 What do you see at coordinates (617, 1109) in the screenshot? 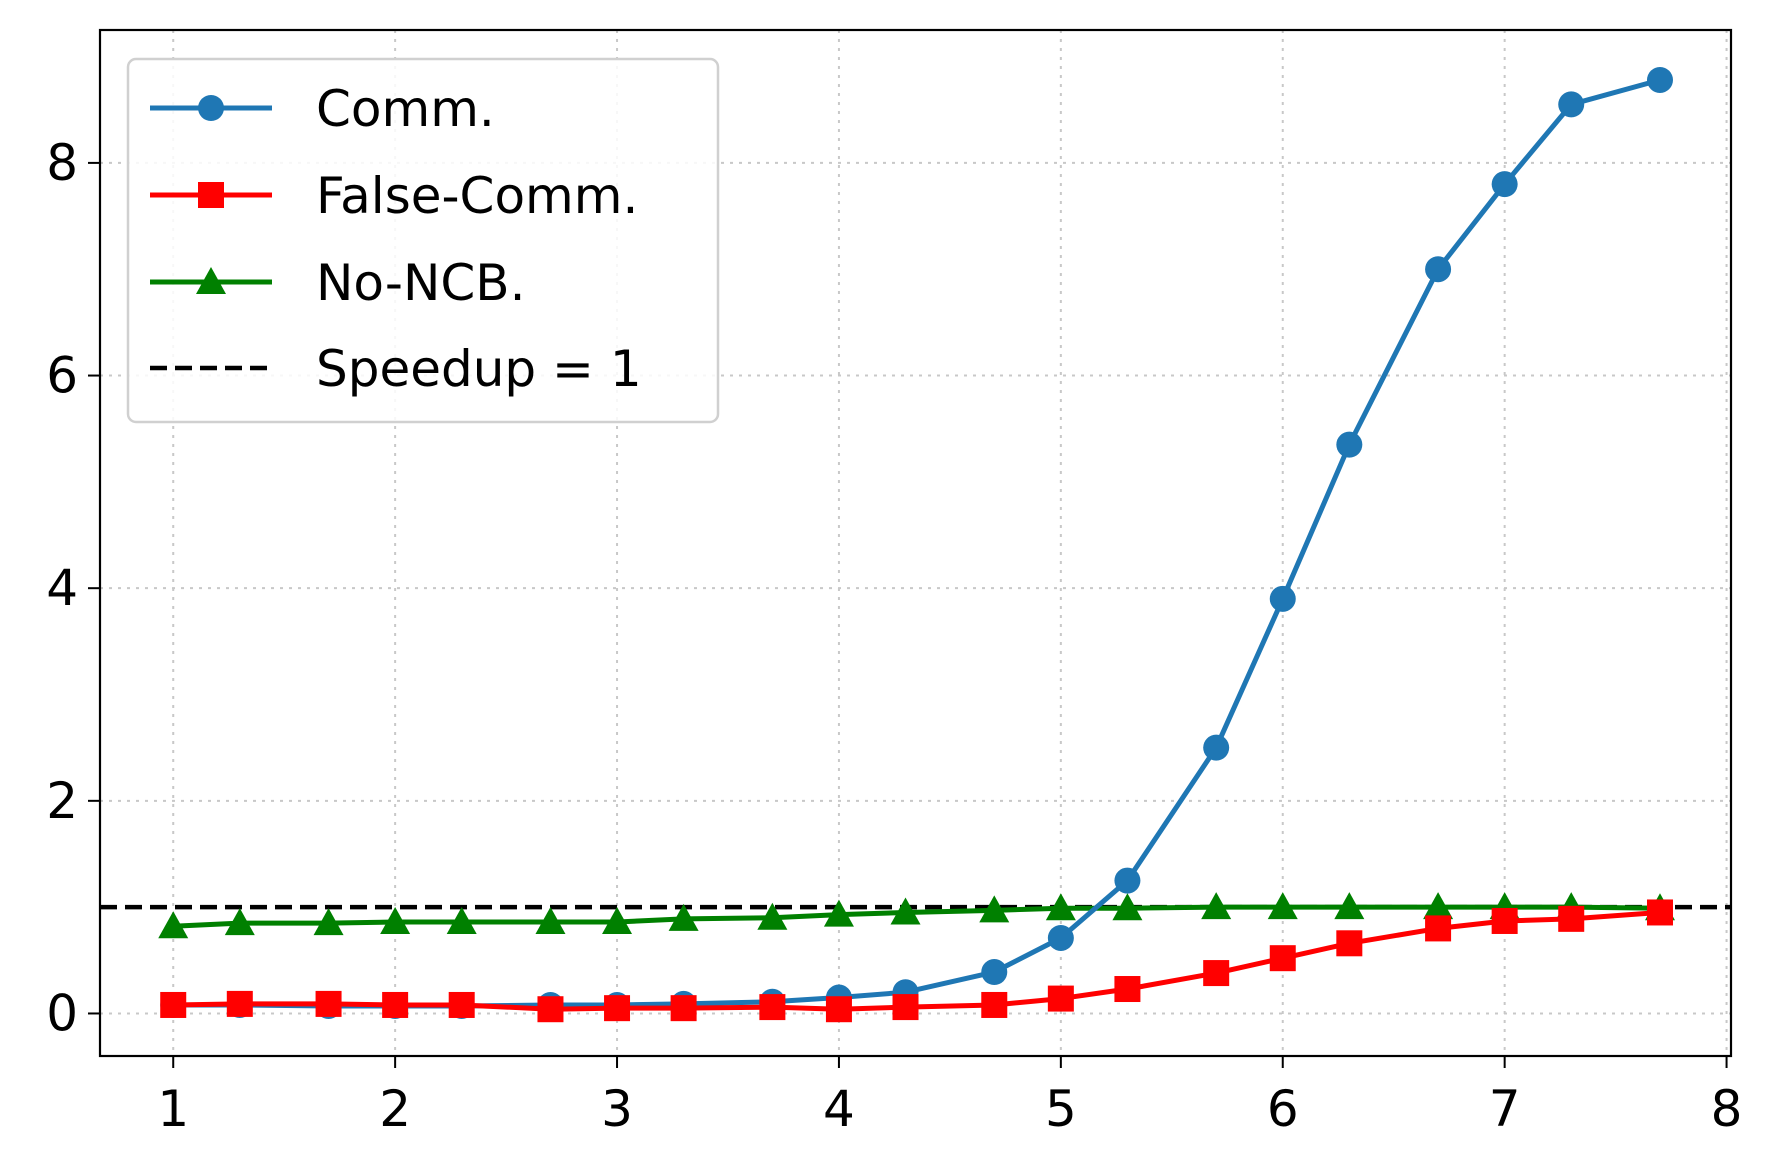
I see `x-tick-label: 3` at bounding box center [617, 1109].